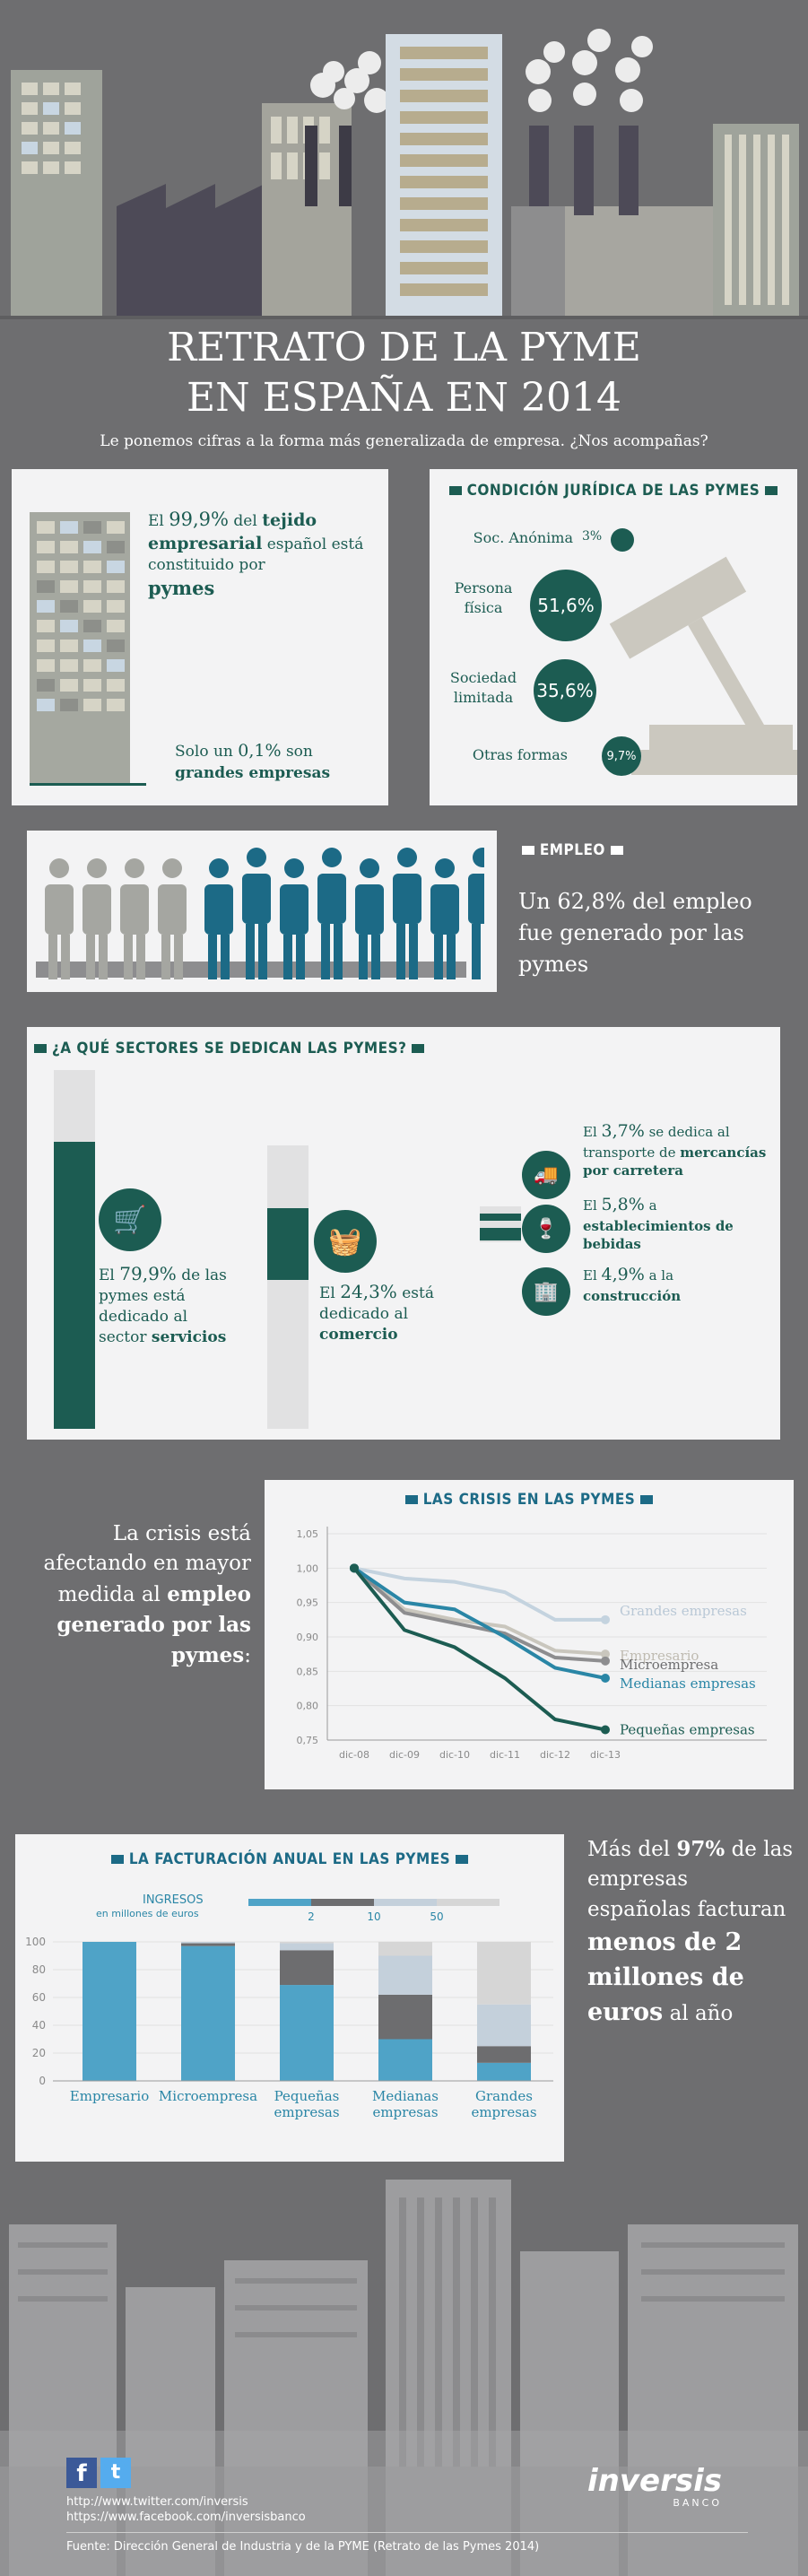 The image size is (808, 2576). I want to click on facturacion-chart-title-text: LA FACTURACIÓN ANUAL EN LAS PYMES, so click(289, 1859).